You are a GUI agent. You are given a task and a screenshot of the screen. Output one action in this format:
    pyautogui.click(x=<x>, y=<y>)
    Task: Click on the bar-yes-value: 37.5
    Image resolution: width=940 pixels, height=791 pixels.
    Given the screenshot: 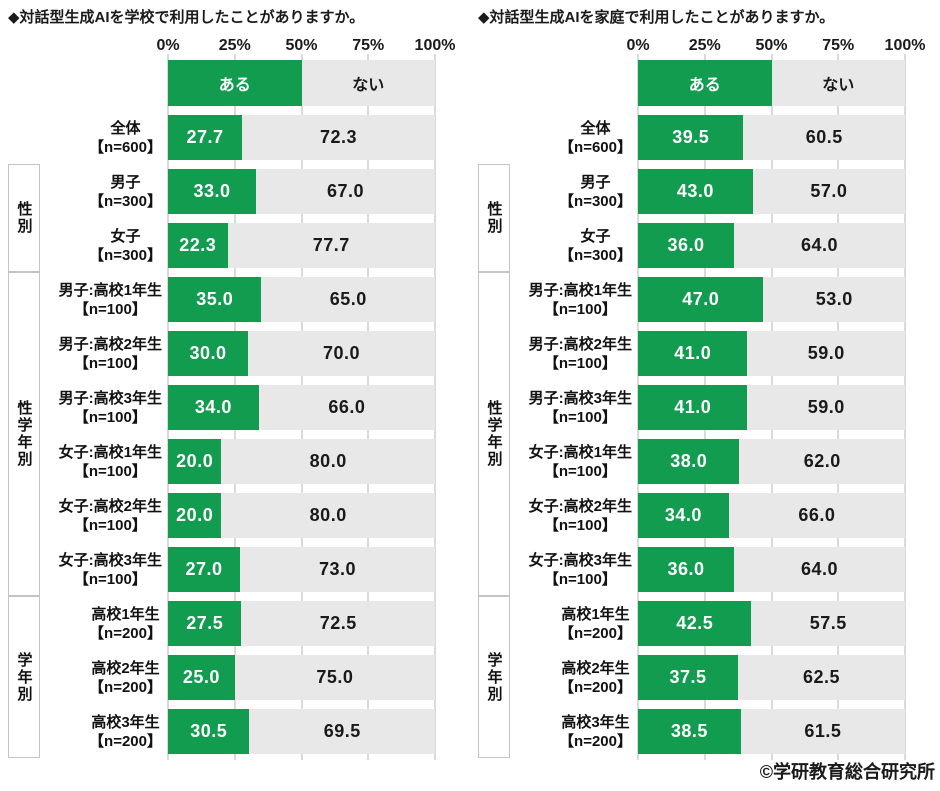 What is the action you would take?
    pyautogui.click(x=688, y=677)
    